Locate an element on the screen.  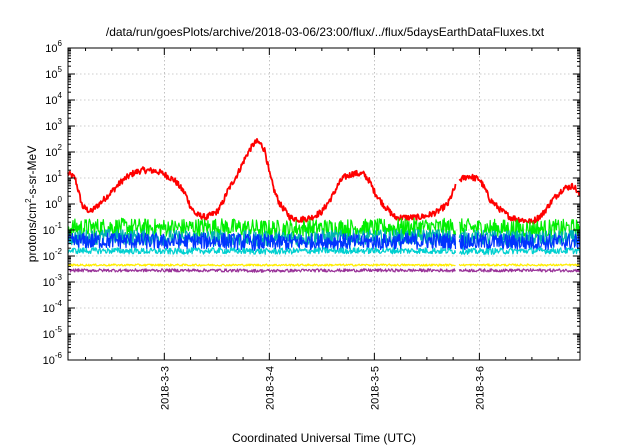
y-tick-label: 10⁰ is located at coordinates (53, 203).